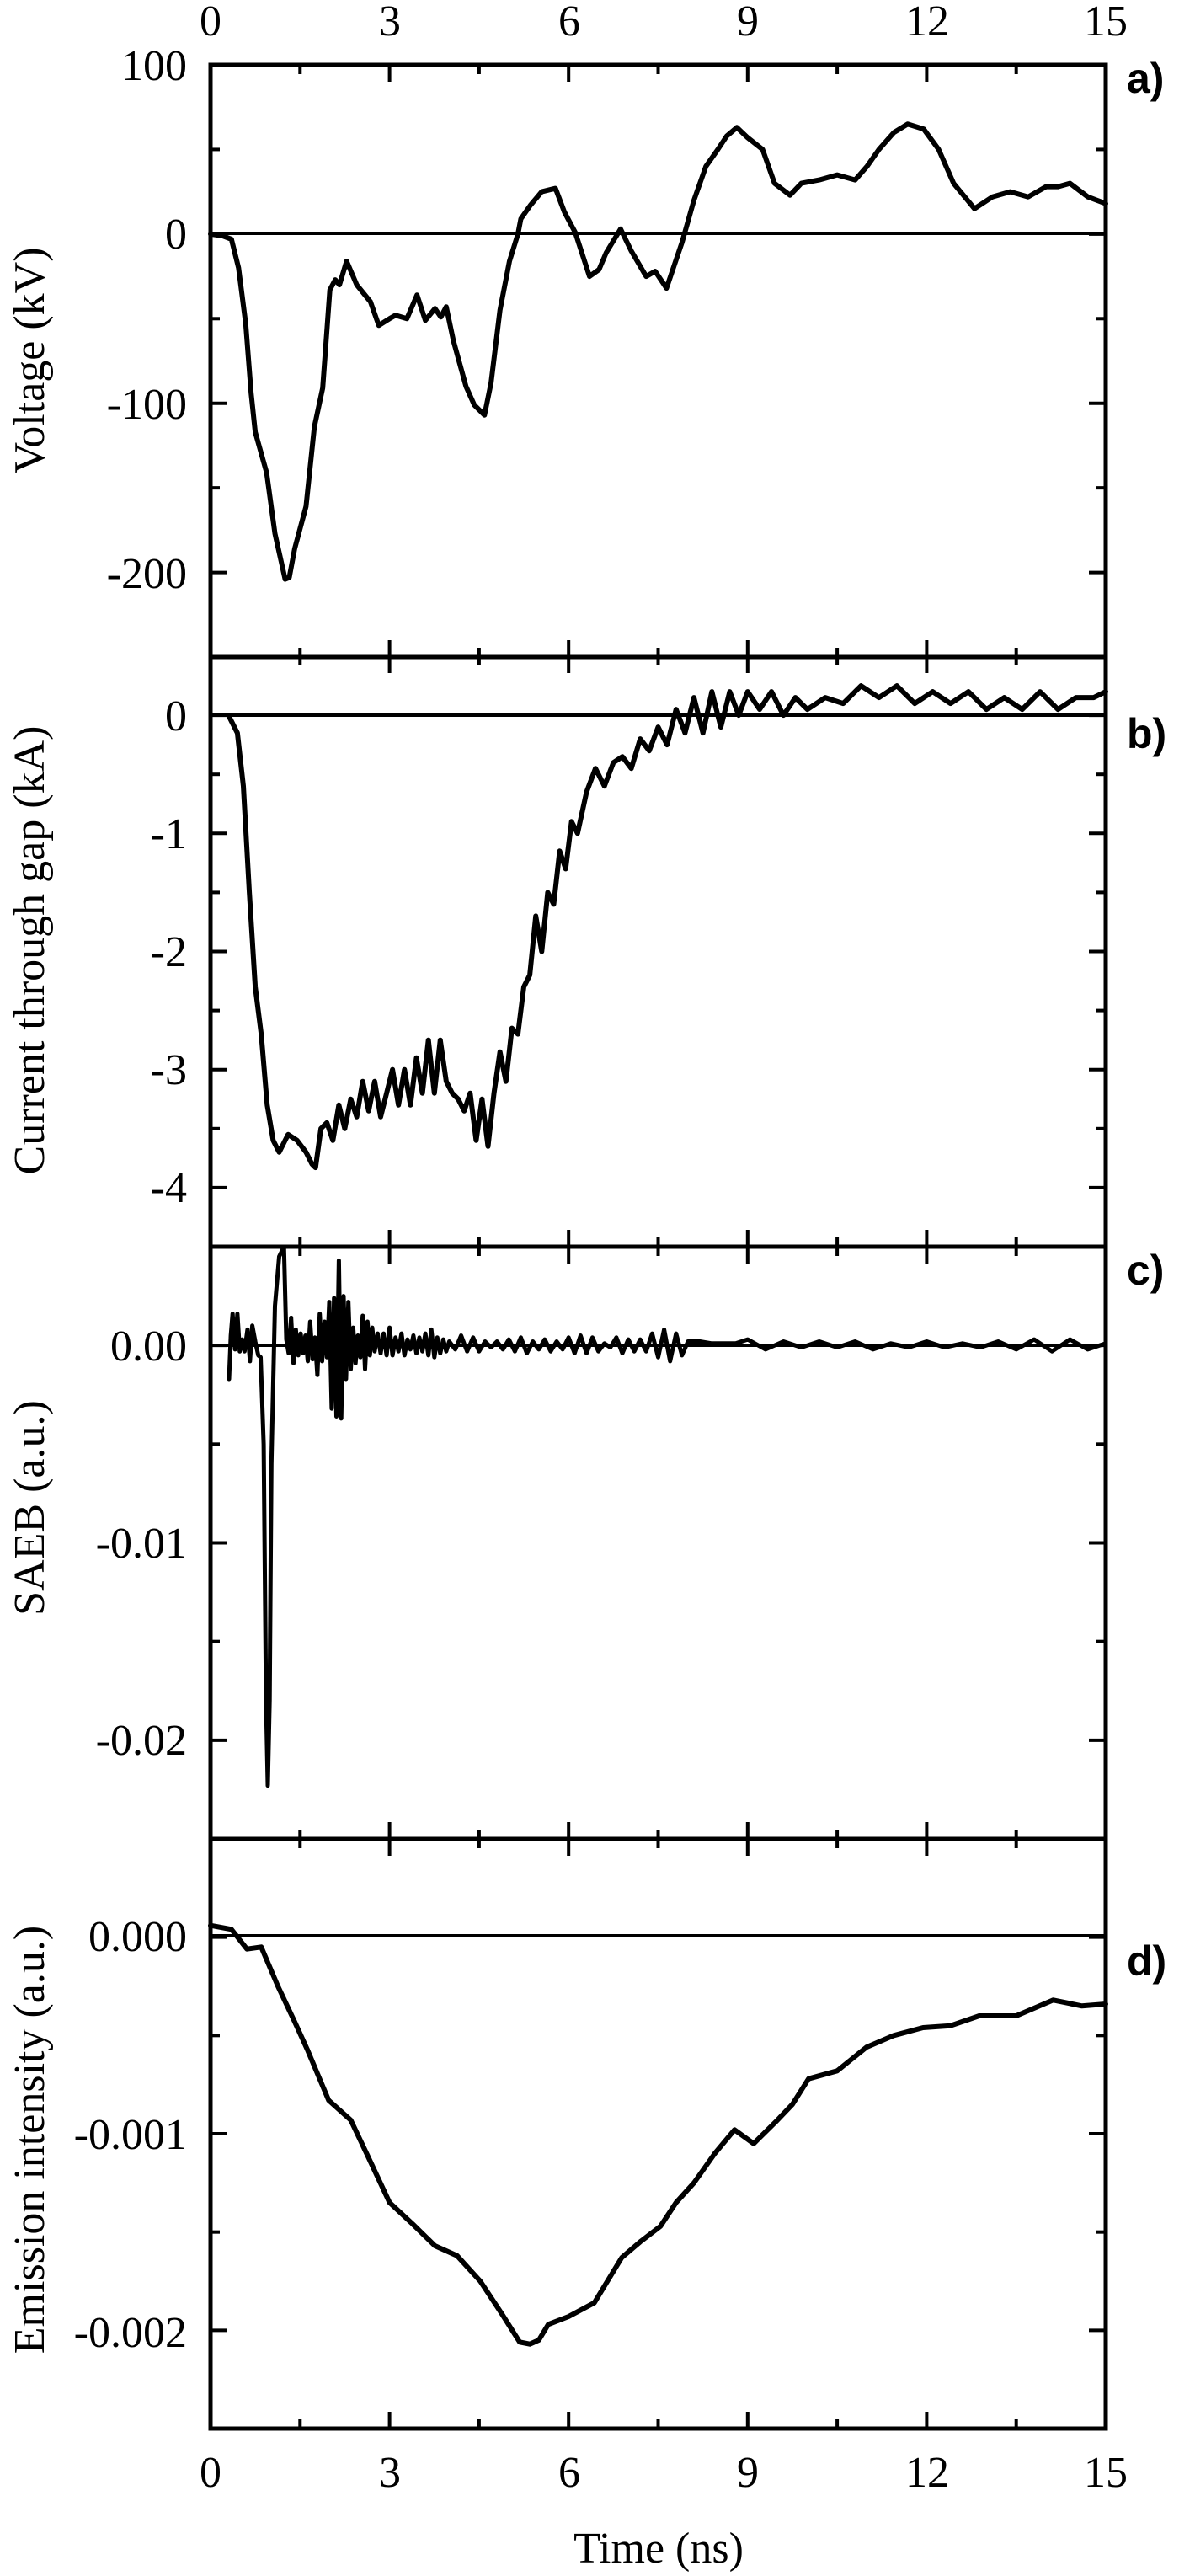 The width and height of the screenshot is (1179, 2576). What do you see at coordinates (169, 1070) in the screenshot?
I see `y-tick-label: -3` at bounding box center [169, 1070].